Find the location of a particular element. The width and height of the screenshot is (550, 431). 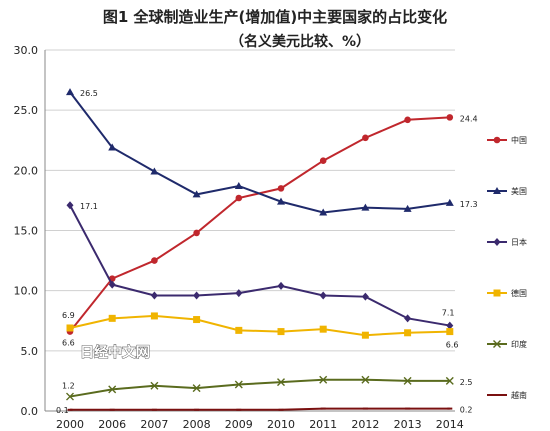

data-label-end-japan: 7.1 is located at coordinates (448, 313).